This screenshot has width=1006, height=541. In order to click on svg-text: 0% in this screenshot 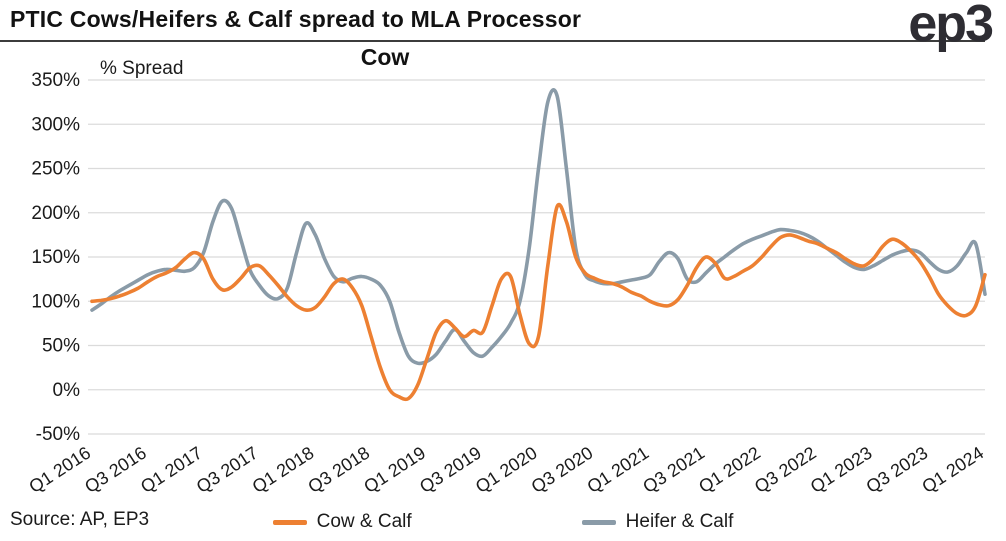, I will do `click(67, 390)`.